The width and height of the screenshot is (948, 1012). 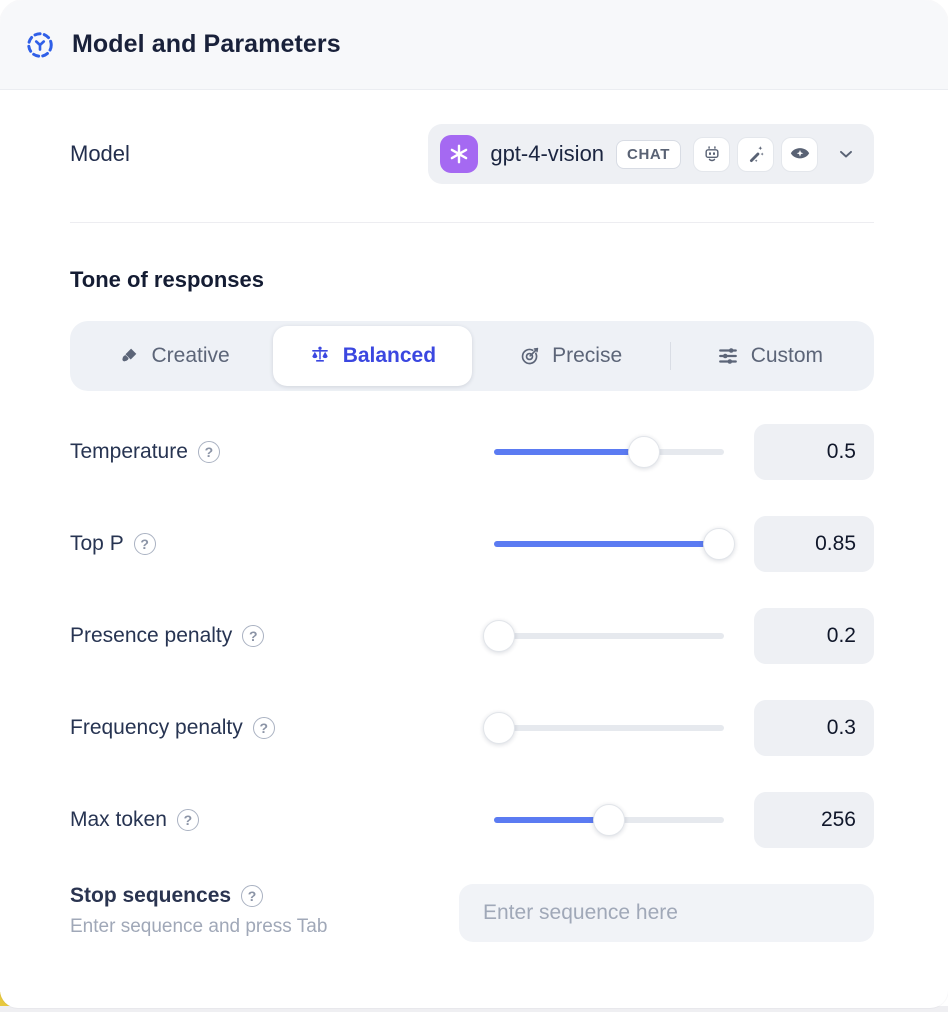 I want to click on presence-penalty-value: 0.2, so click(x=814, y=636).